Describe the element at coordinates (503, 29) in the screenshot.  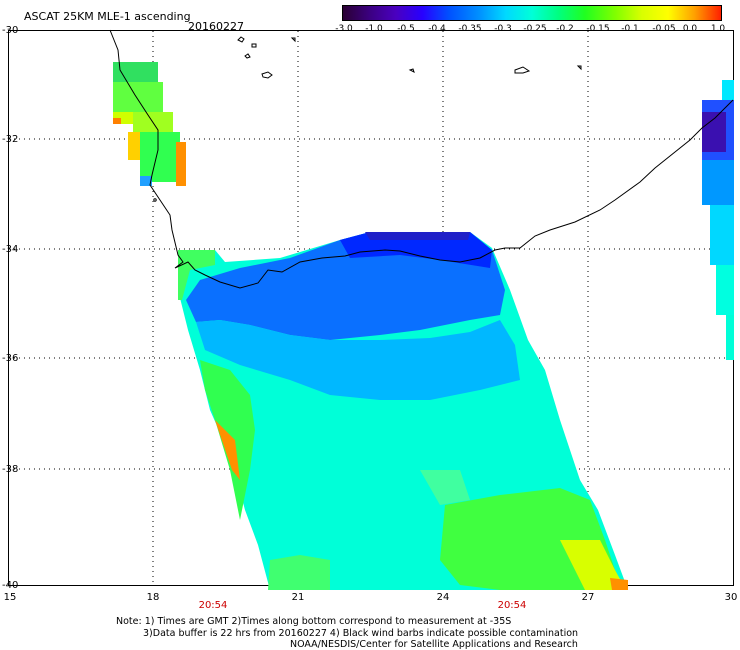
I see `colorbar-label: -0.3` at that location.